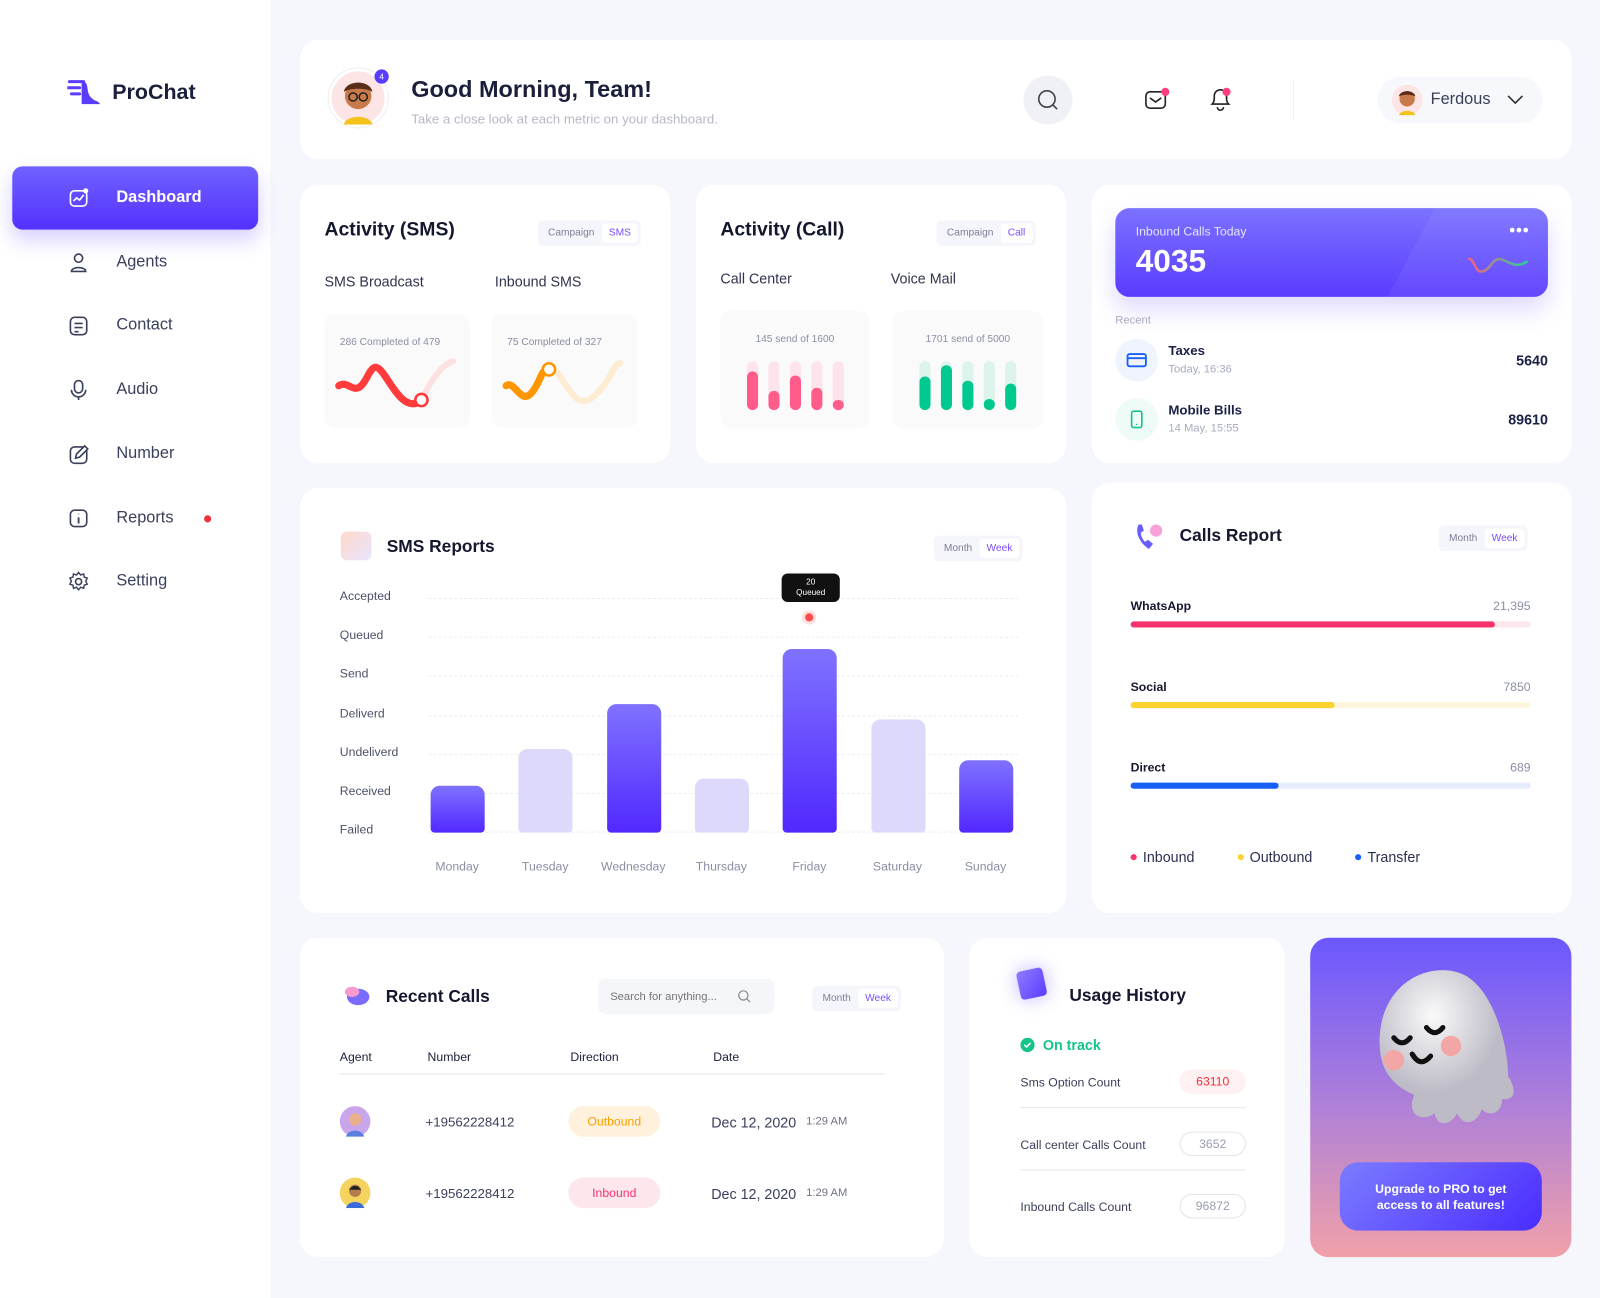 The width and height of the screenshot is (1600, 1298). Describe the element at coordinates (531, 89) in the screenshot. I see `greeting: Good Morning, Team!` at that location.